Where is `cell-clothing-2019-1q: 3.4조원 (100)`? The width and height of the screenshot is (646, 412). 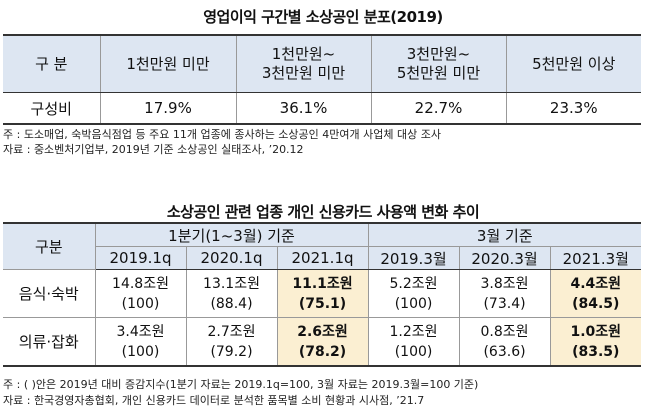 cell-clothing-2019-1q: 3.4조원 (100) is located at coordinates (140, 342).